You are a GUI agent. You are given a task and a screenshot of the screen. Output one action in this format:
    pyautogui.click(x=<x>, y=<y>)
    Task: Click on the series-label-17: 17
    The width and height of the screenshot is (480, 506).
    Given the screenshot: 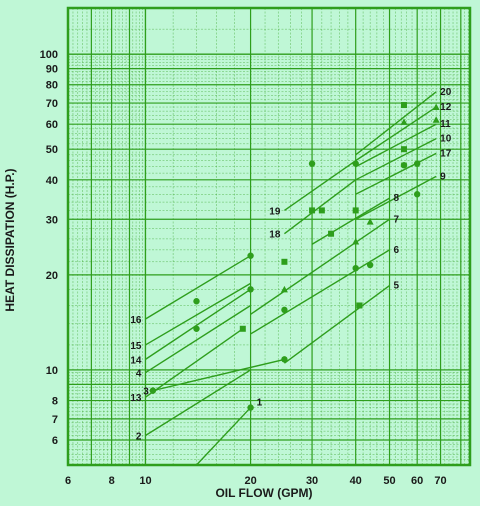 What is the action you would take?
    pyautogui.click(x=446, y=153)
    